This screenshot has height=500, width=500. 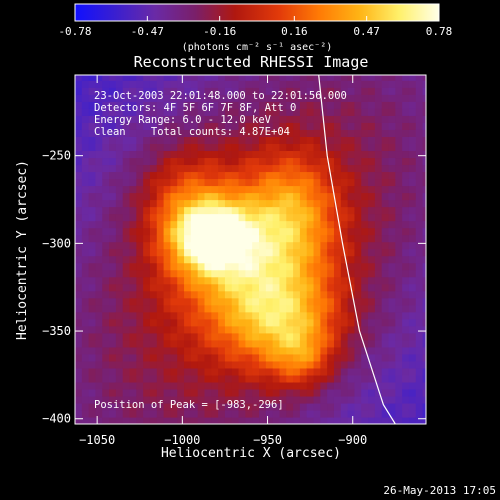 What do you see at coordinates (257, 47) in the screenshot?
I see `colorbar-unit-label: (photons cm⁻² s⁻¹ asec⁻²)` at bounding box center [257, 47].